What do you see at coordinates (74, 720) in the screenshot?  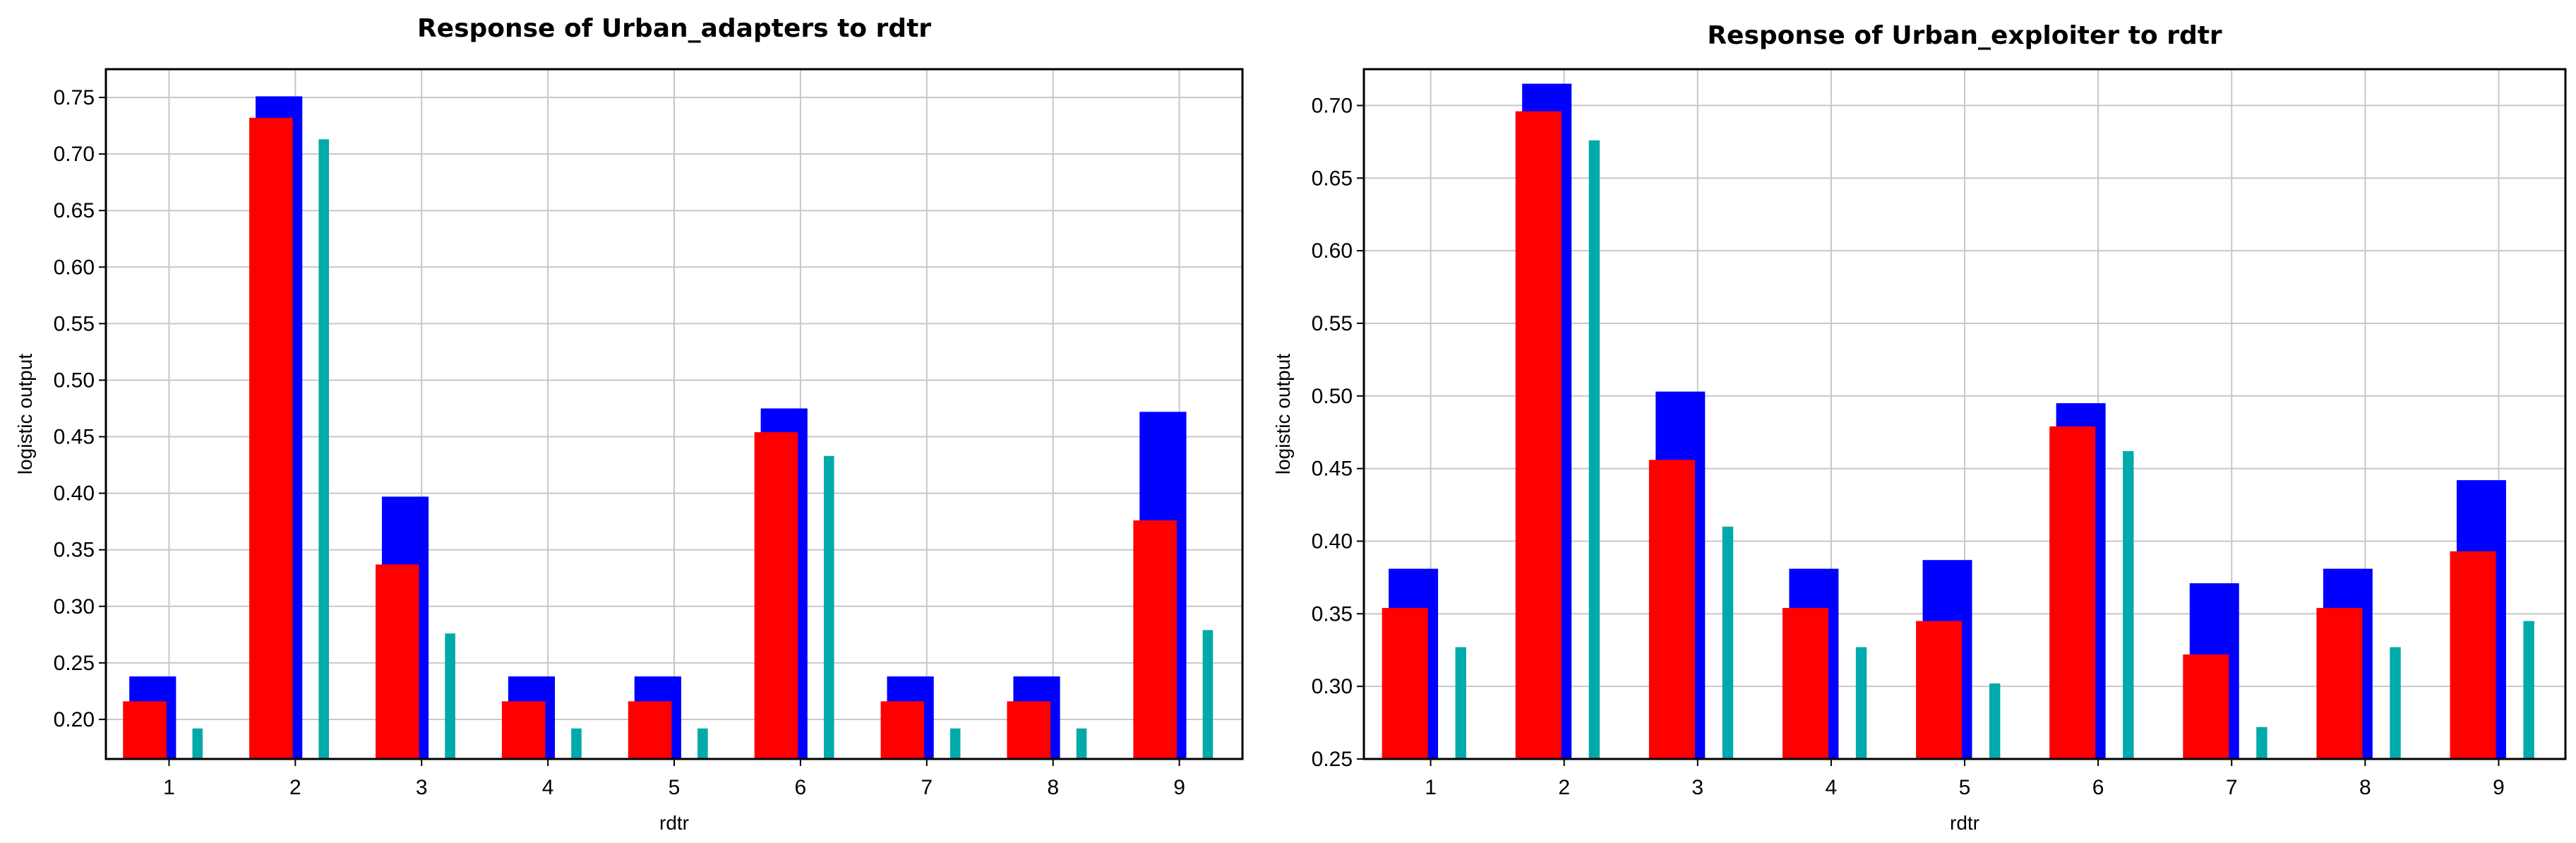 I see `y-tick-label: 0.20` at bounding box center [74, 720].